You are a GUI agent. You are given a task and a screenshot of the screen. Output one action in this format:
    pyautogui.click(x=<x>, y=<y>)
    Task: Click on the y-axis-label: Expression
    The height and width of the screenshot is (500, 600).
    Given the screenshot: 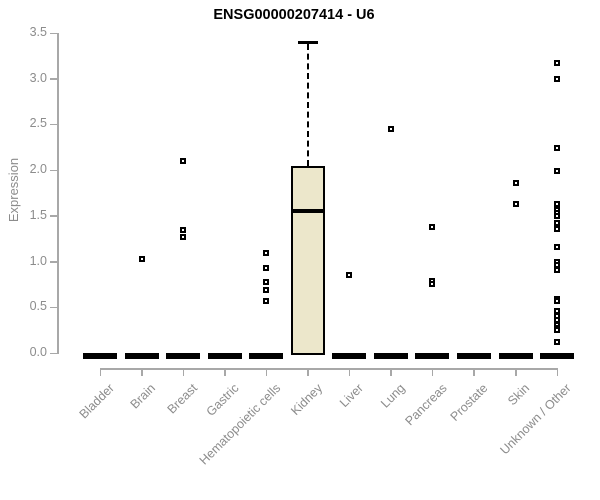 What is the action you would take?
    pyautogui.click(x=13, y=190)
    